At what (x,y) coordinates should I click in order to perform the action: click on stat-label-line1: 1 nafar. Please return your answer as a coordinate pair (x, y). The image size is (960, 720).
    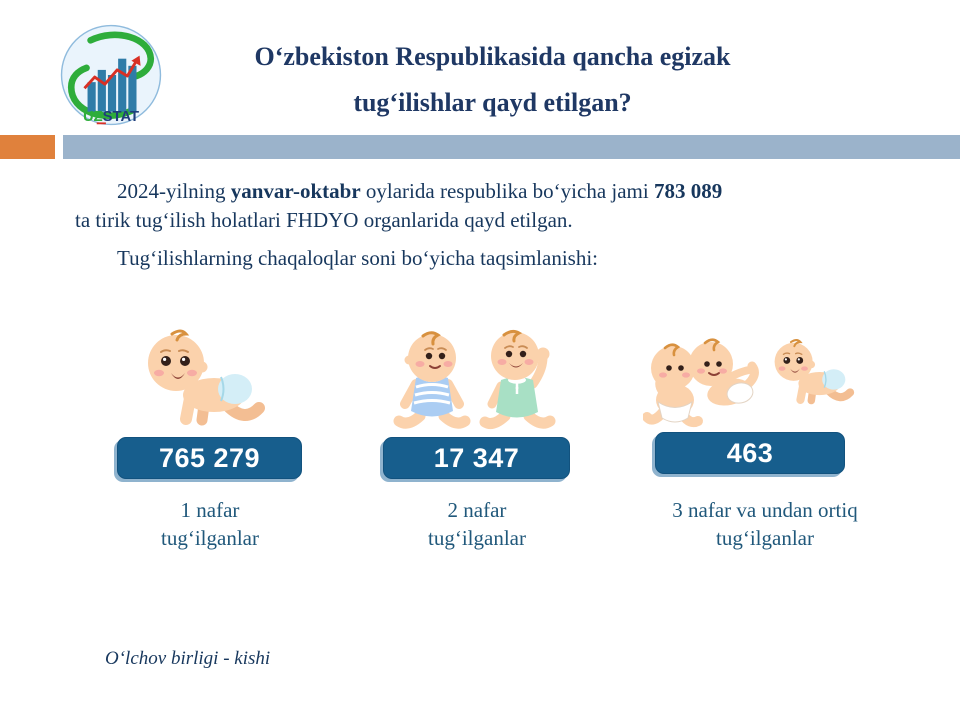
    Looking at the image, I should click on (210, 510).